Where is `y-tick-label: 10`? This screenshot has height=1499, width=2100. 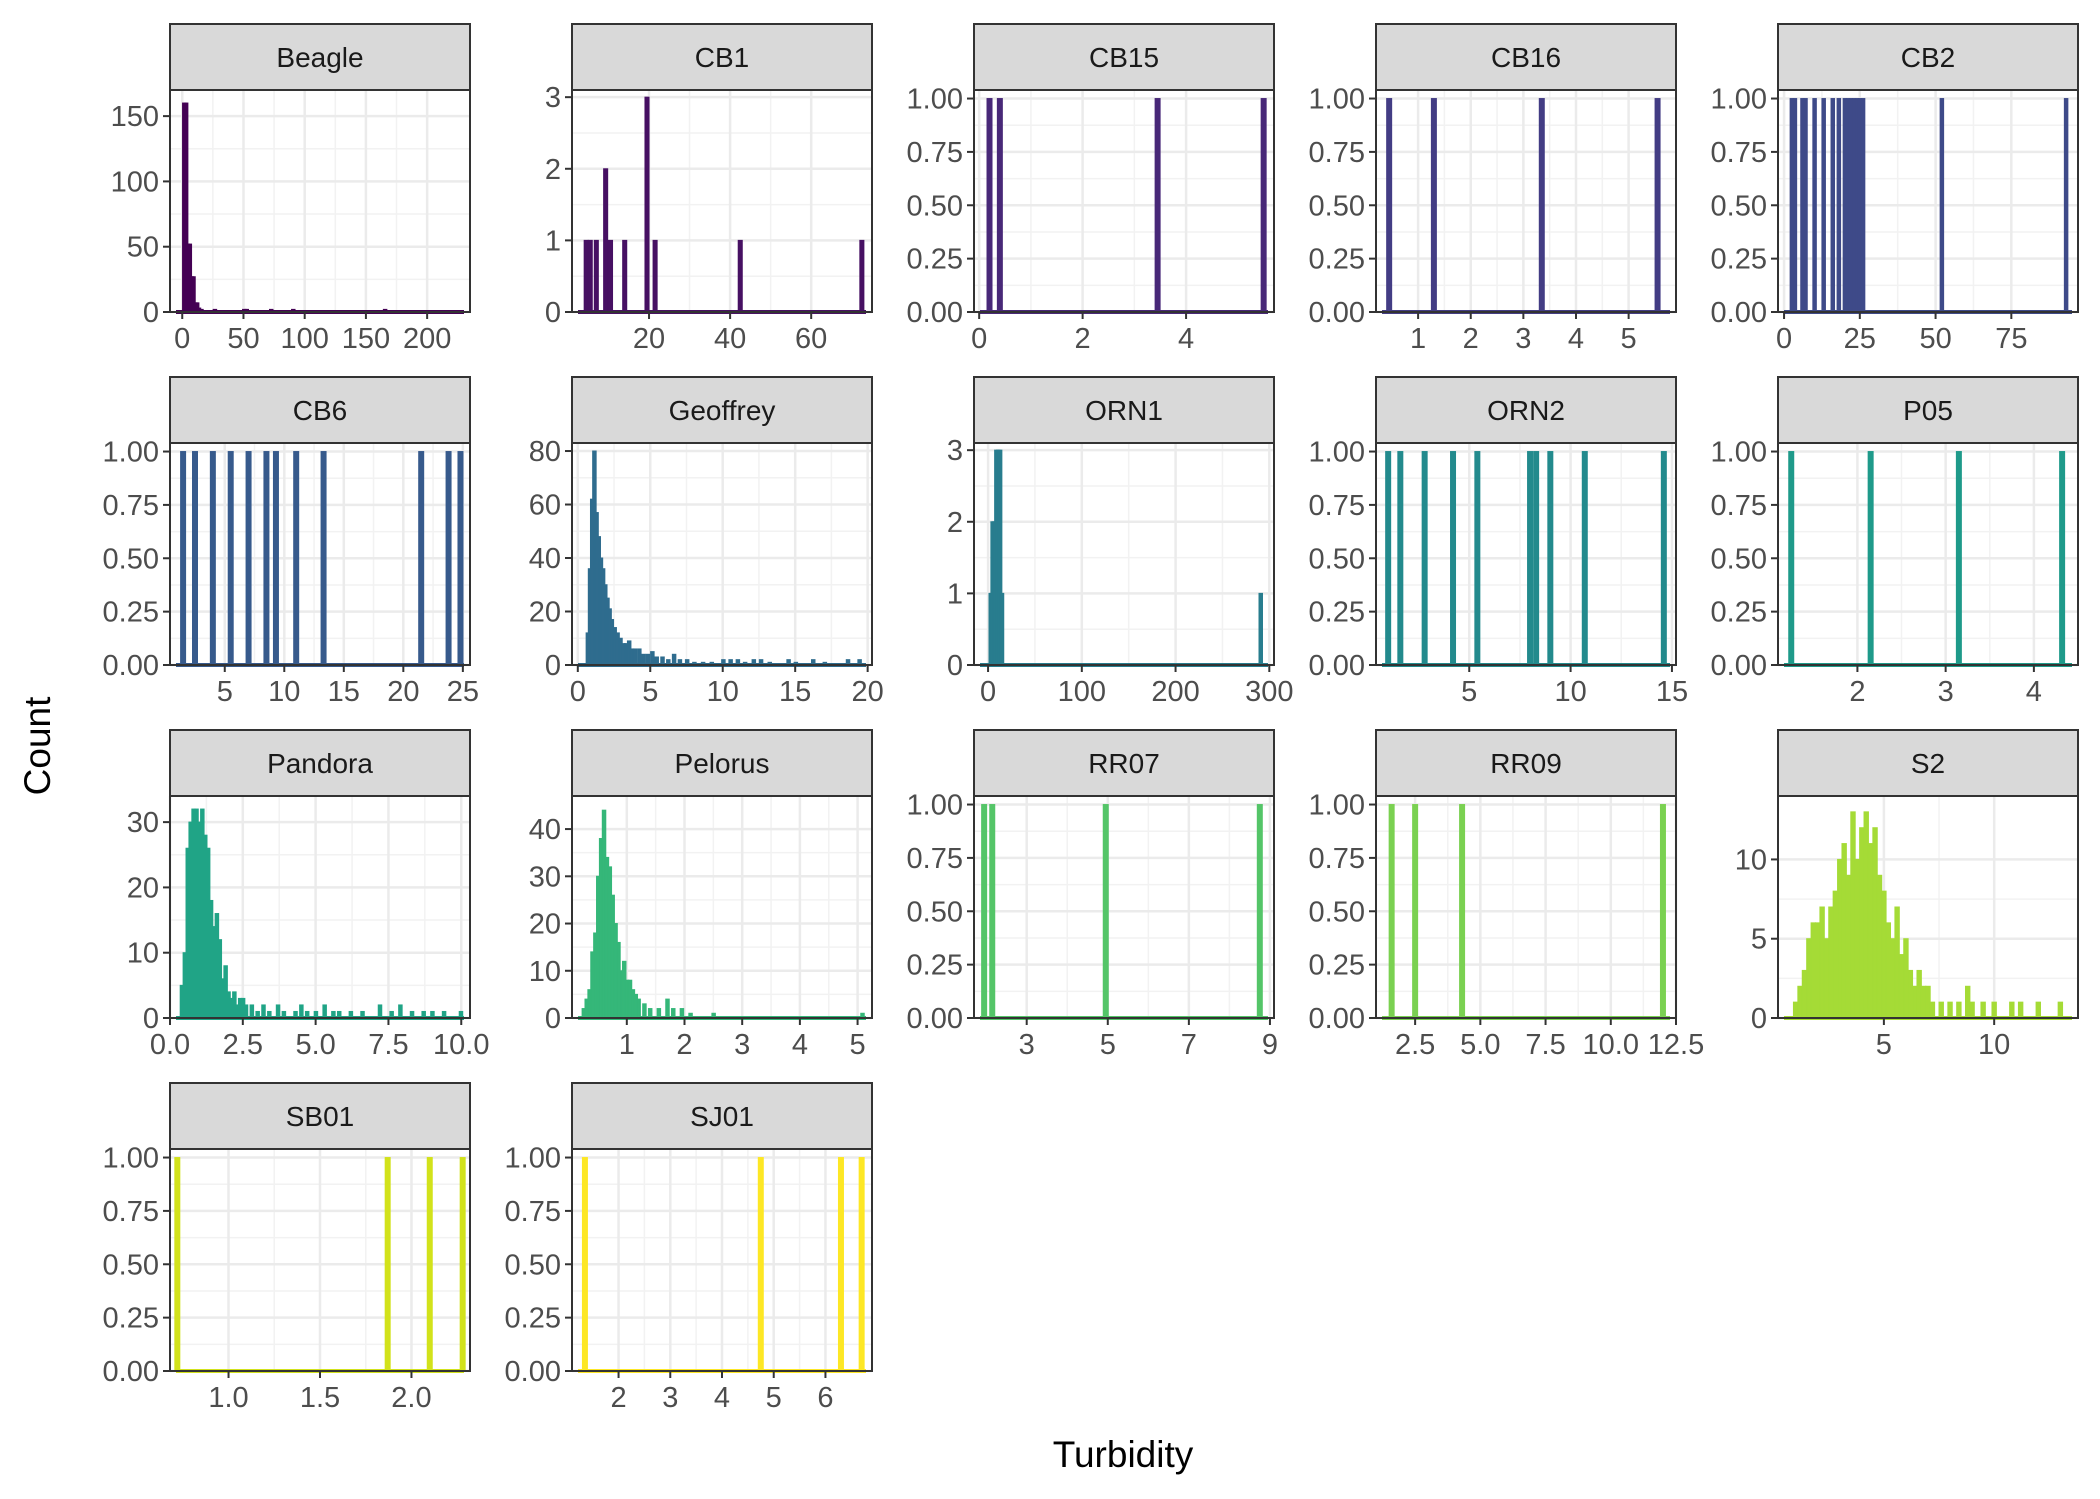
y-tick-label: 10 is located at coordinates (545, 972).